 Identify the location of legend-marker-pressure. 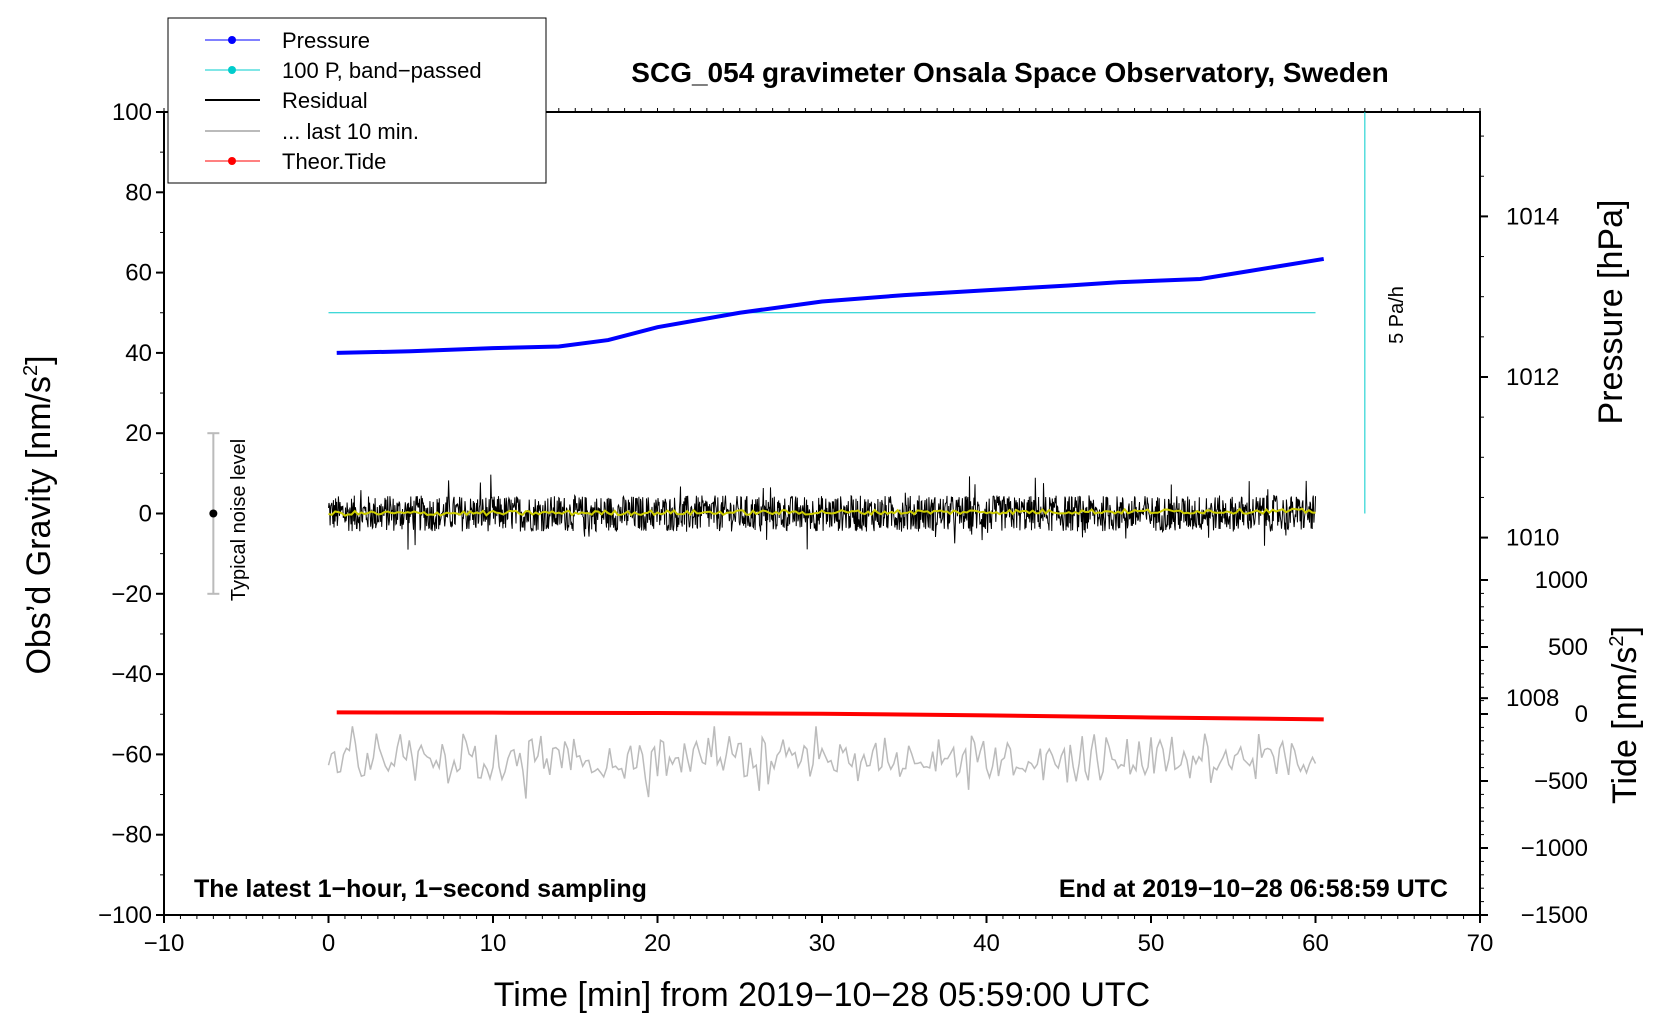
(232, 40).